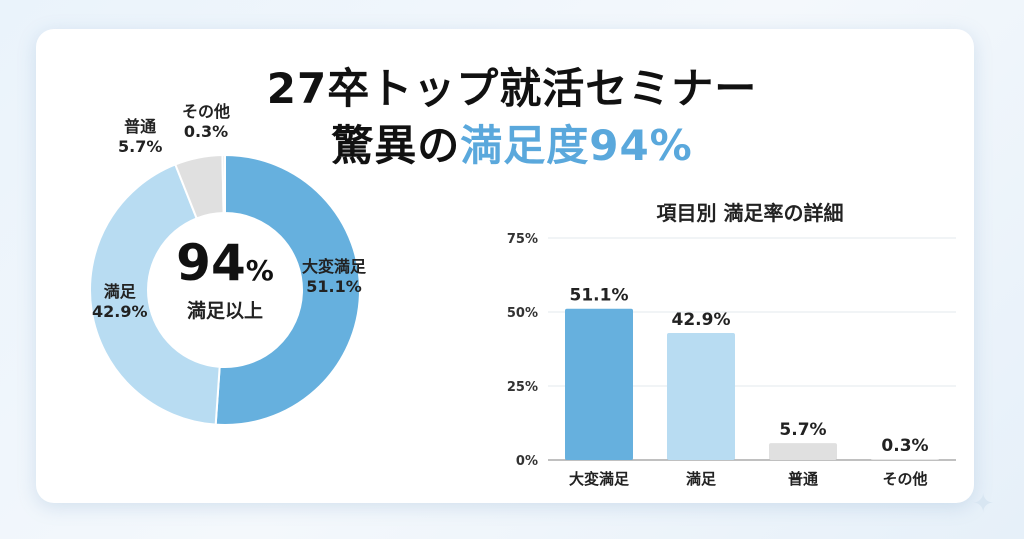 The image size is (1024, 539). What do you see at coordinates (120, 311) in the screenshot?
I see `label-value: 42.9%` at bounding box center [120, 311].